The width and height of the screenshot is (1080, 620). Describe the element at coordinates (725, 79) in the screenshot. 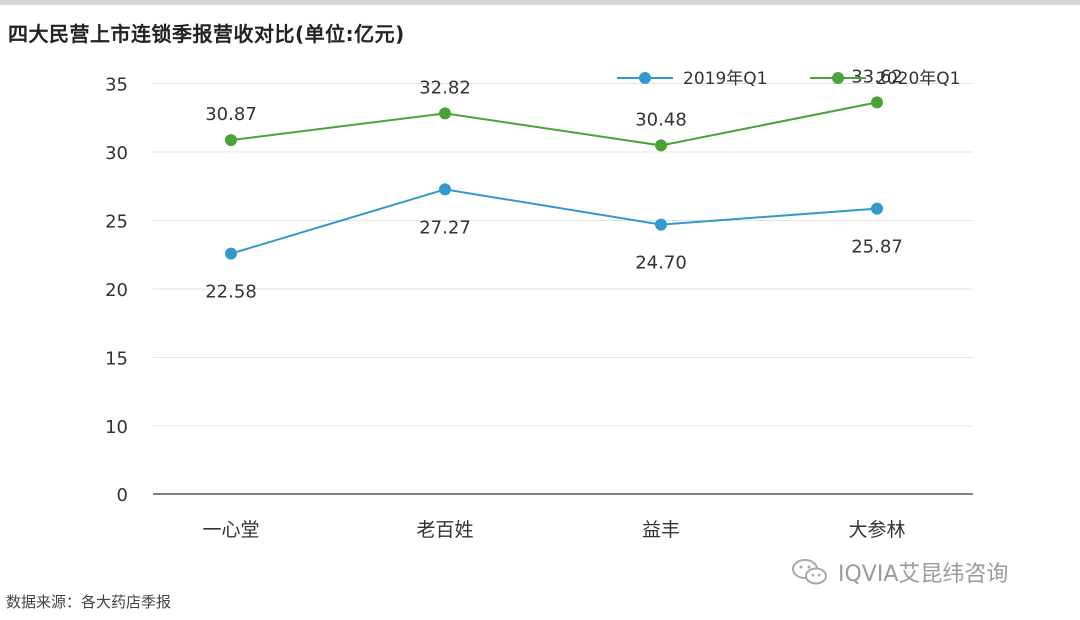

I see `legend-label: 2019年Q1` at that location.